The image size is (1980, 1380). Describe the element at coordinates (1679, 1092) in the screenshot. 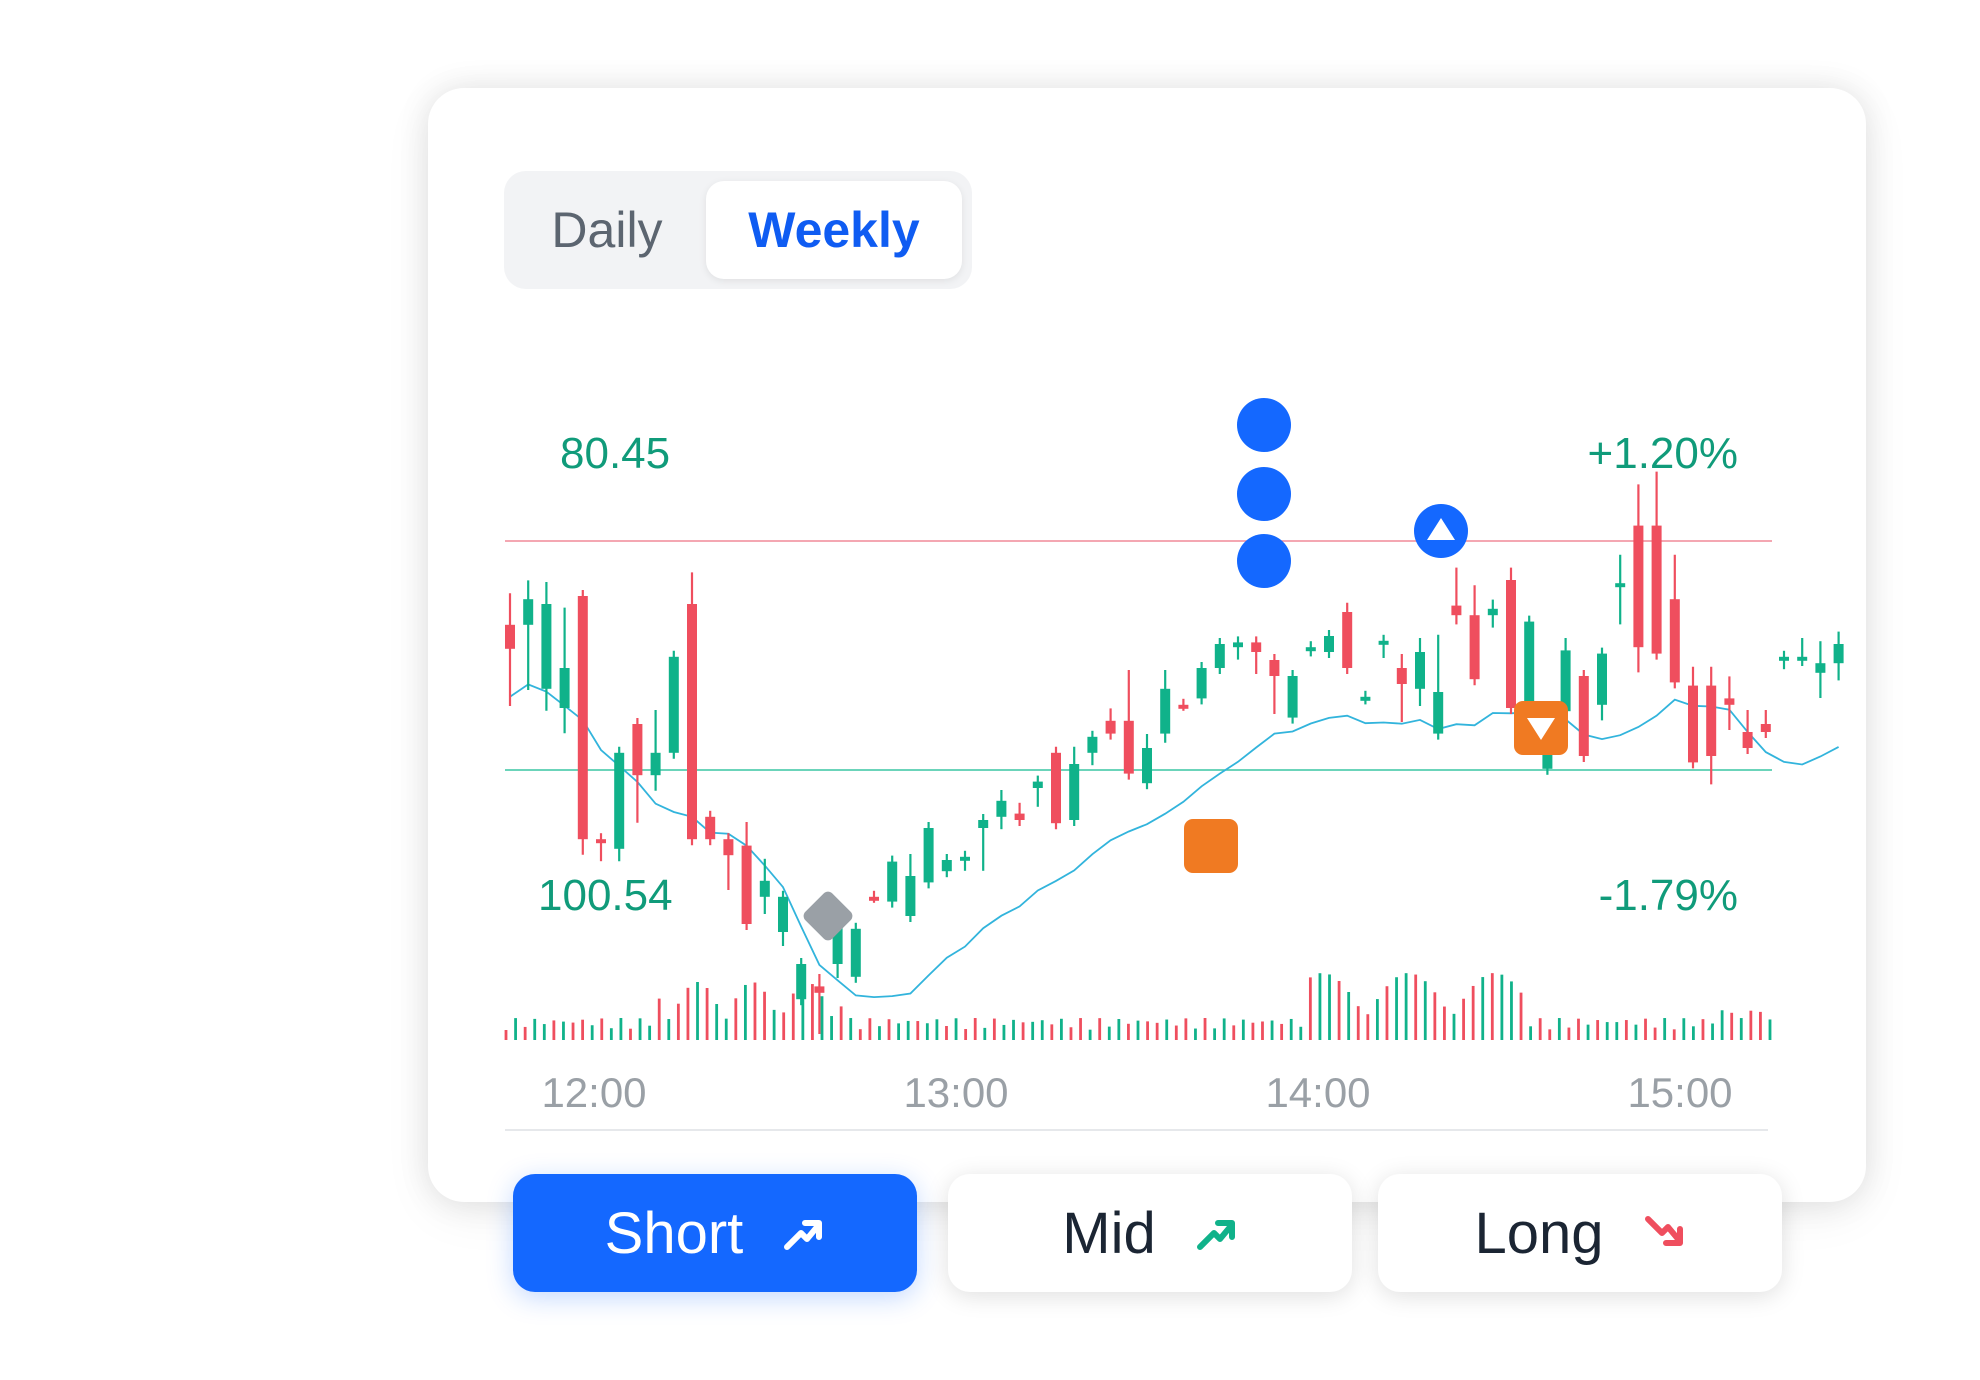

I see `x-tick-label: 15:00` at that location.